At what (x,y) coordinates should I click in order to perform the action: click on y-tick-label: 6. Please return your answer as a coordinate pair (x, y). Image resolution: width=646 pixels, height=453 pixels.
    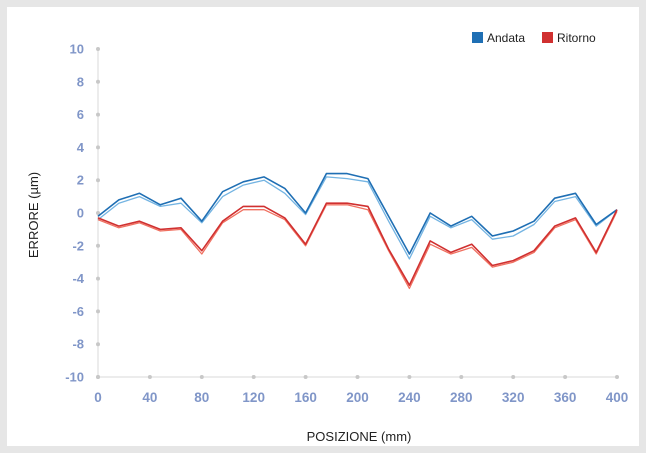
    Looking at the image, I should click on (80, 114).